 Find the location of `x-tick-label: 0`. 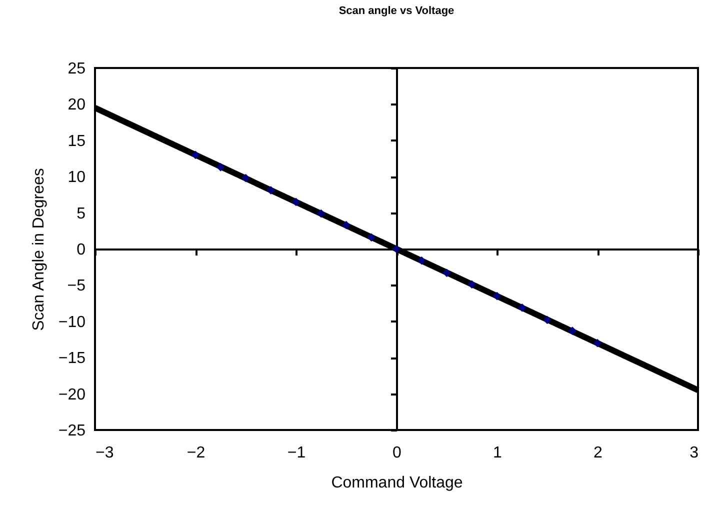

x-tick-label: 0 is located at coordinates (397, 453).